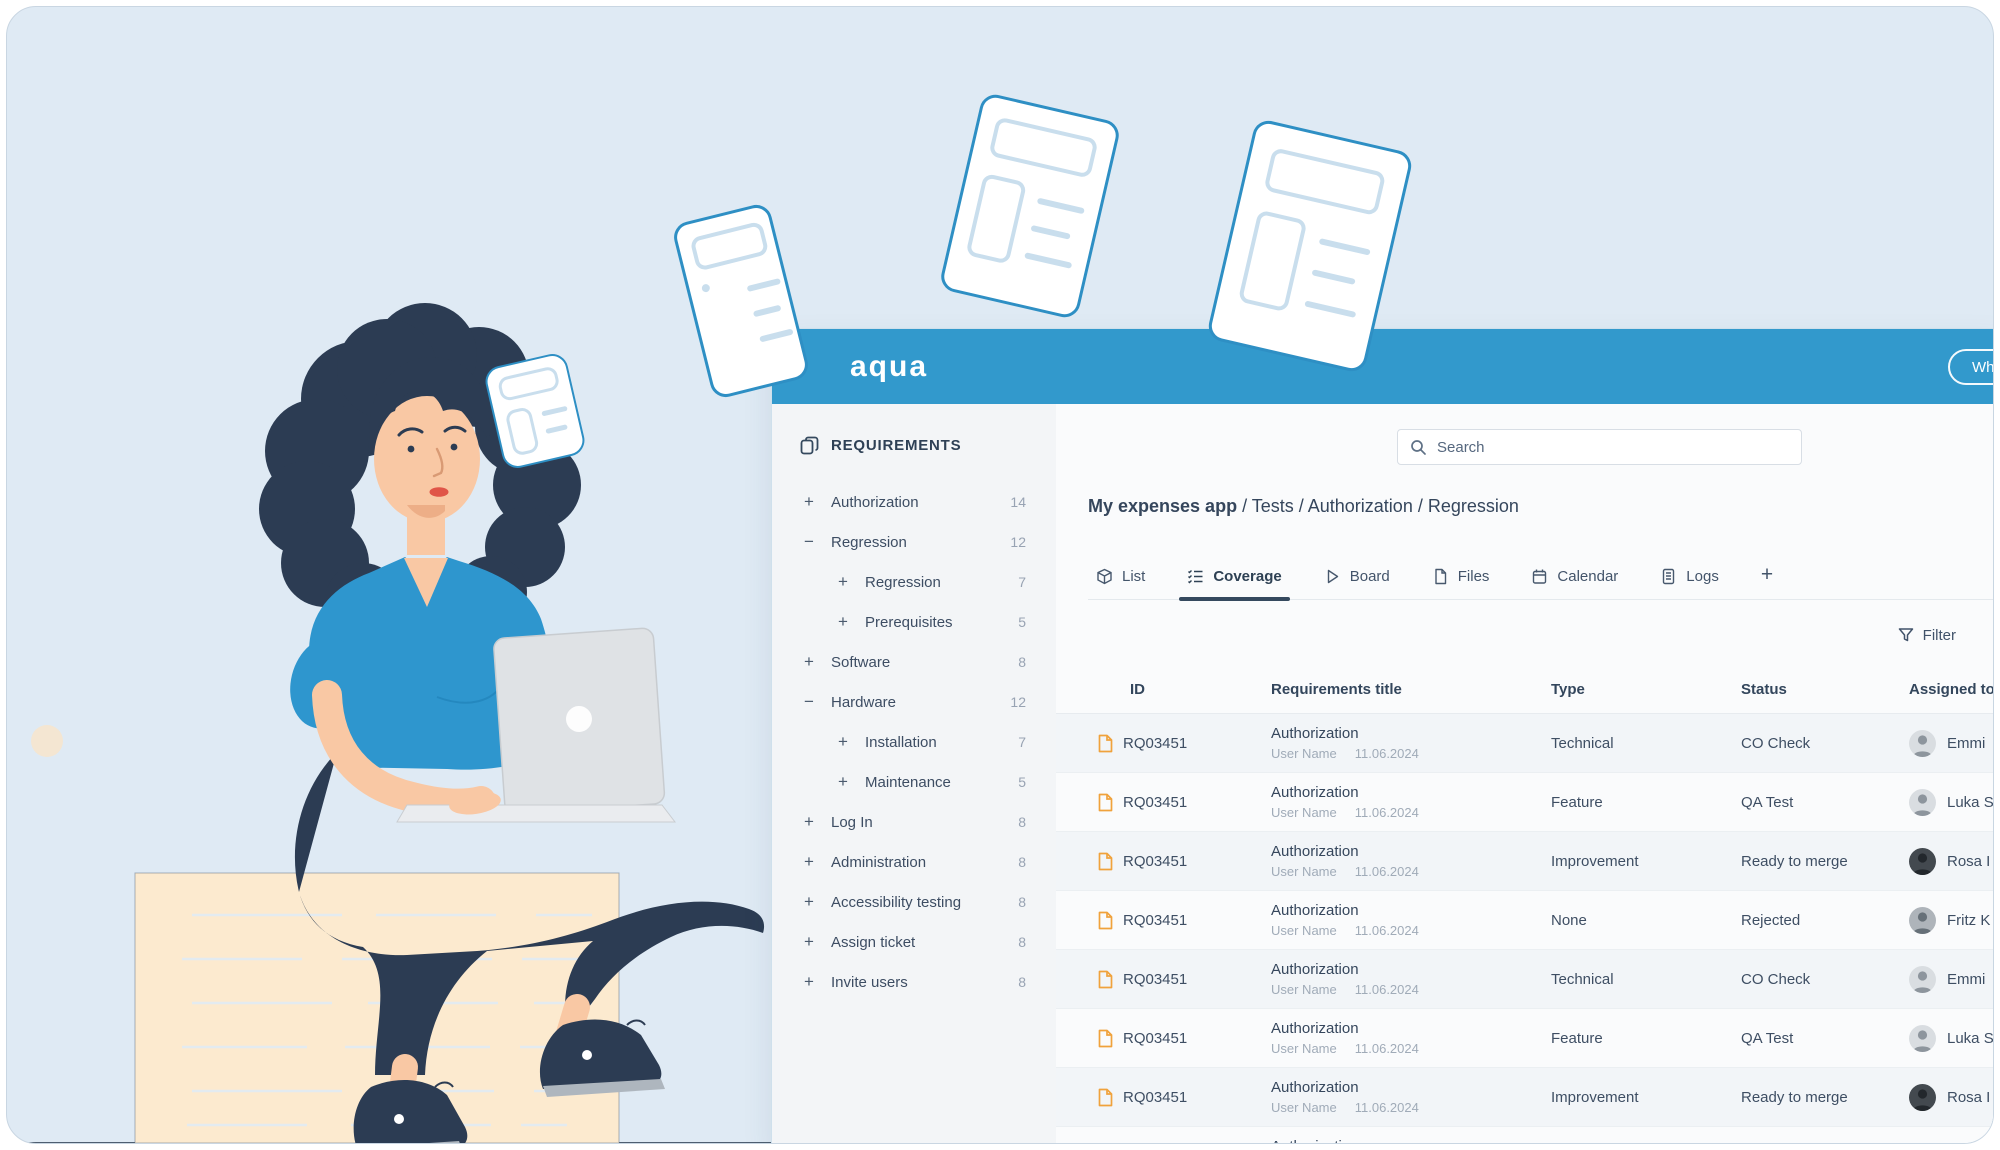 The width and height of the screenshot is (2000, 1150). What do you see at coordinates (1776, 743) in the screenshot?
I see `requirement-status: CO Check` at bounding box center [1776, 743].